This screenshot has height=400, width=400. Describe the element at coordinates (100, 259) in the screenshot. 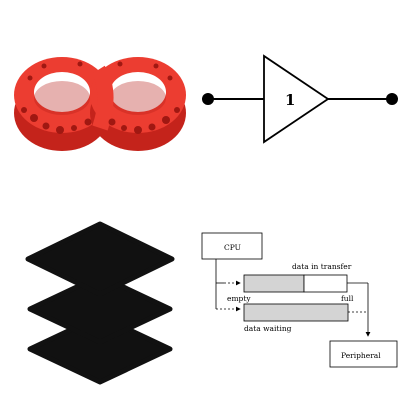

I see `top-layer` at that location.